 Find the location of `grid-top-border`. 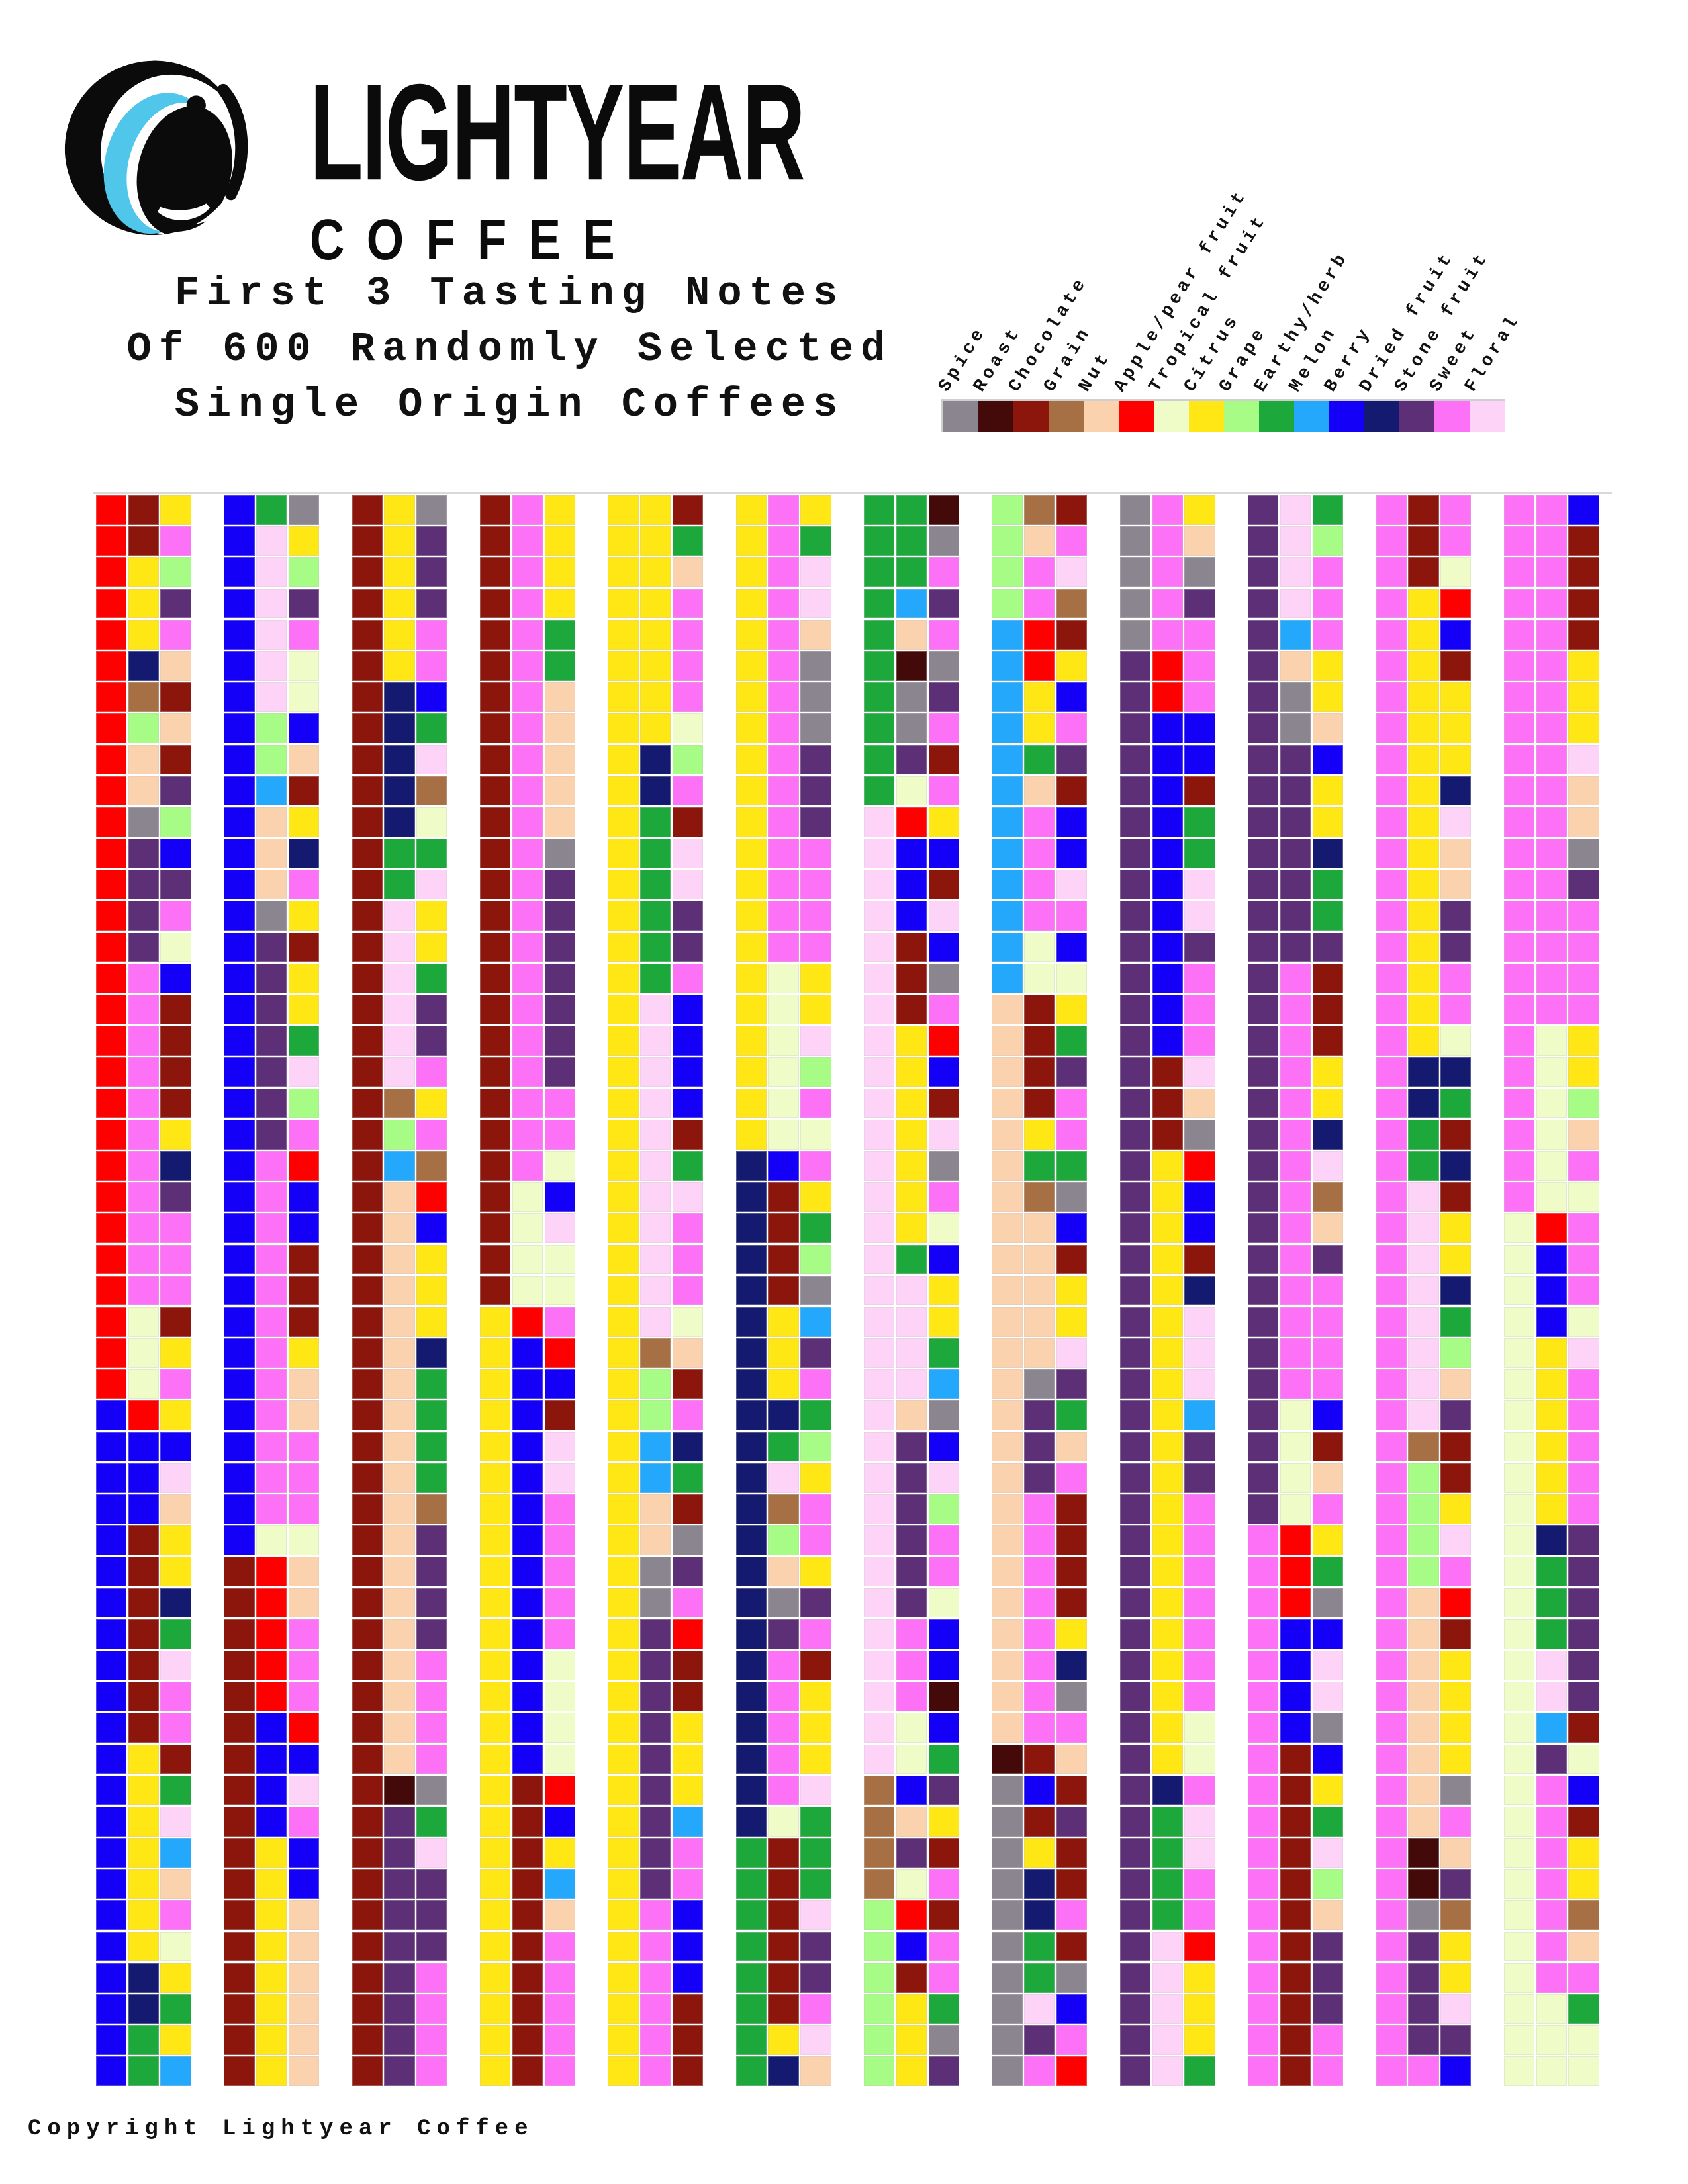

grid-top-border is located at coordinates (852, 493).